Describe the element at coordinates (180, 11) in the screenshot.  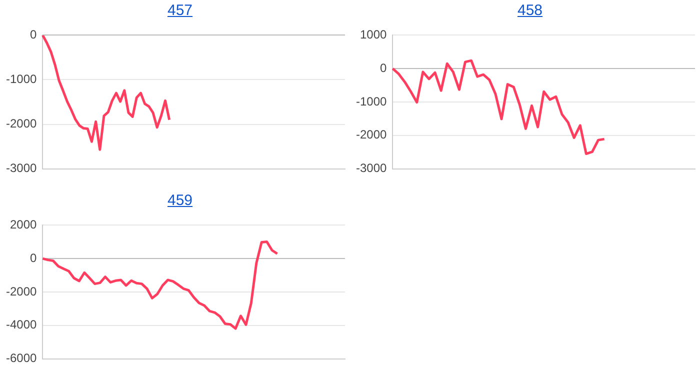
I see `chart-title: 457` at that location.